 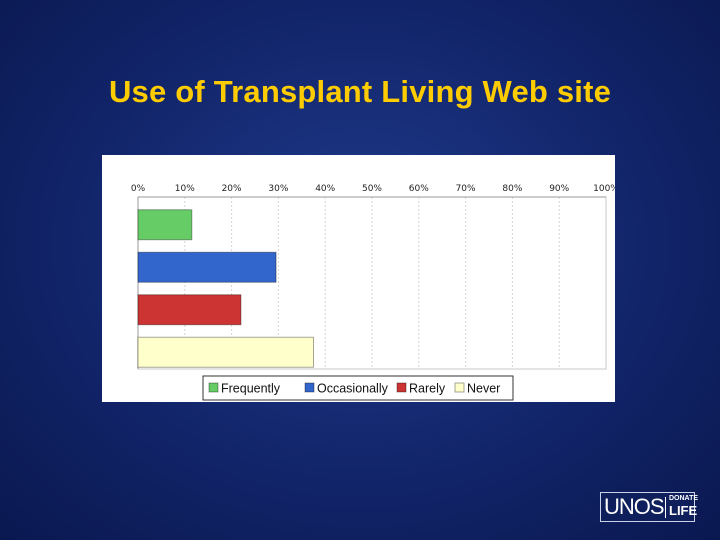 I want to click on x-tick-label: 50%, so click(x=372, y=189).